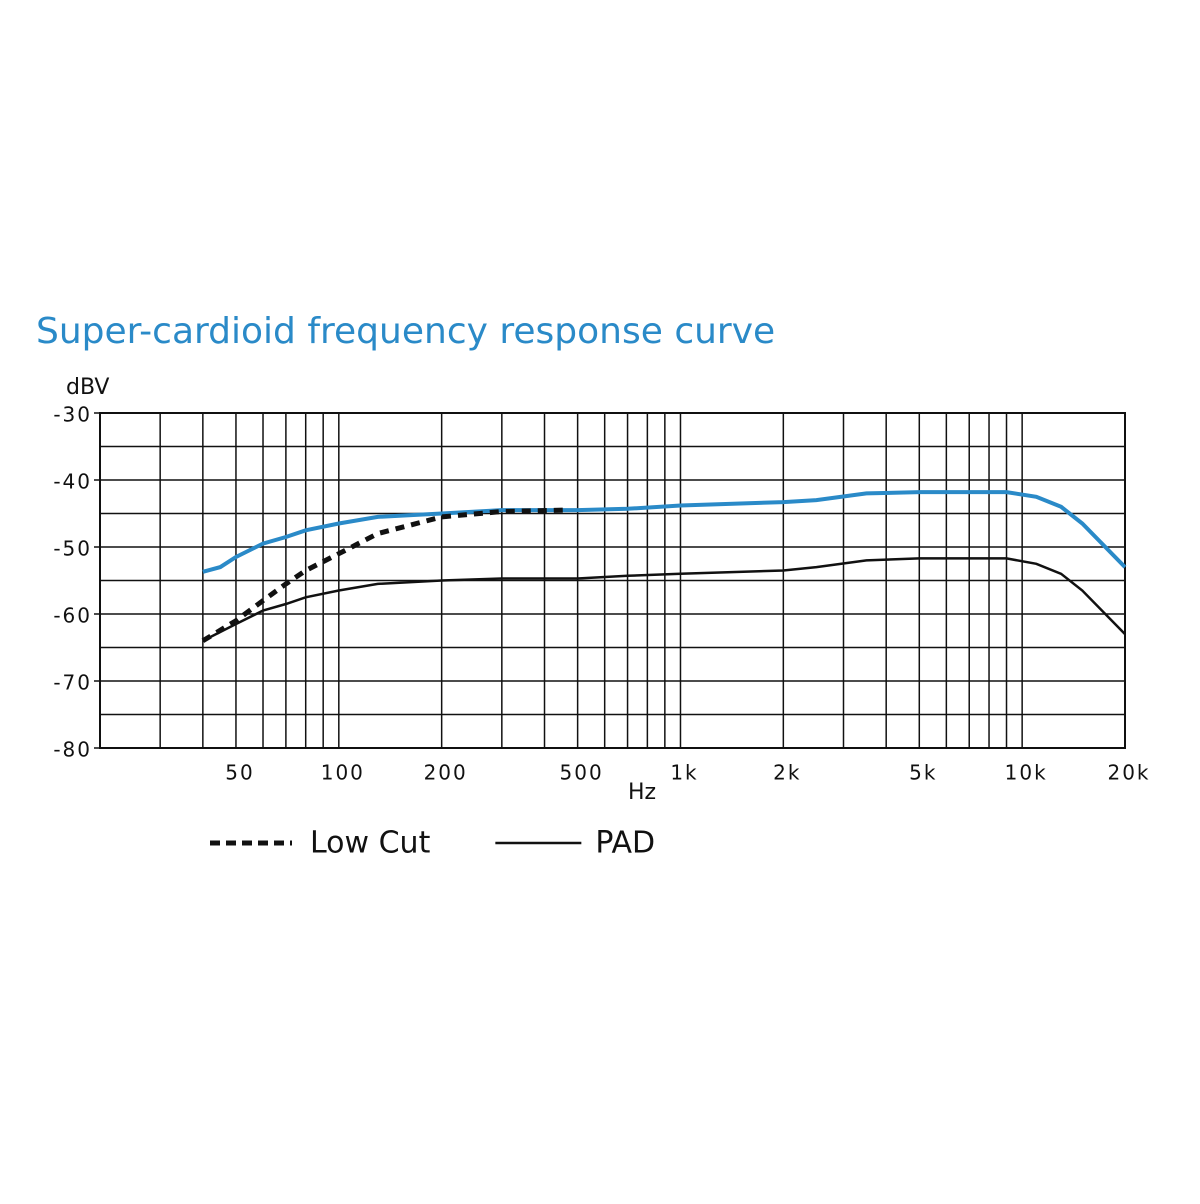 This screenshot has width=1200, height=1204. I want to click on x-tick-label: 200, so click(446, 773).